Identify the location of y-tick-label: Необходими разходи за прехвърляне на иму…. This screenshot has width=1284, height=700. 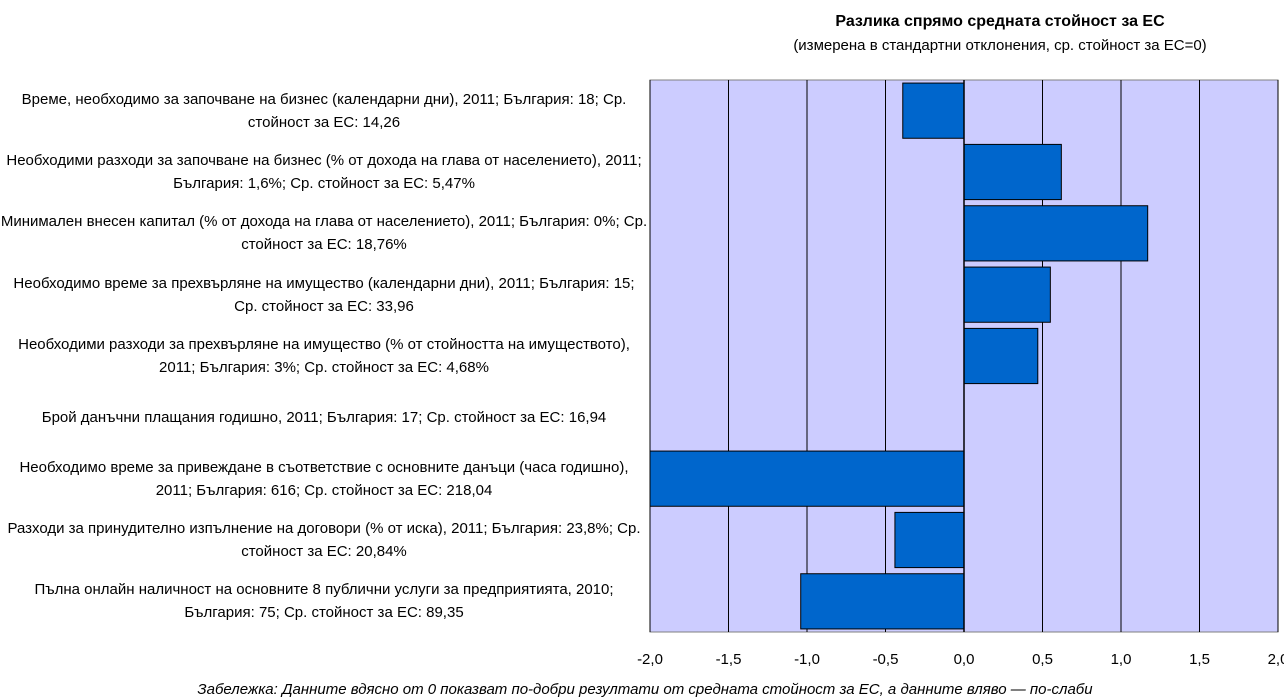
(324, 355).